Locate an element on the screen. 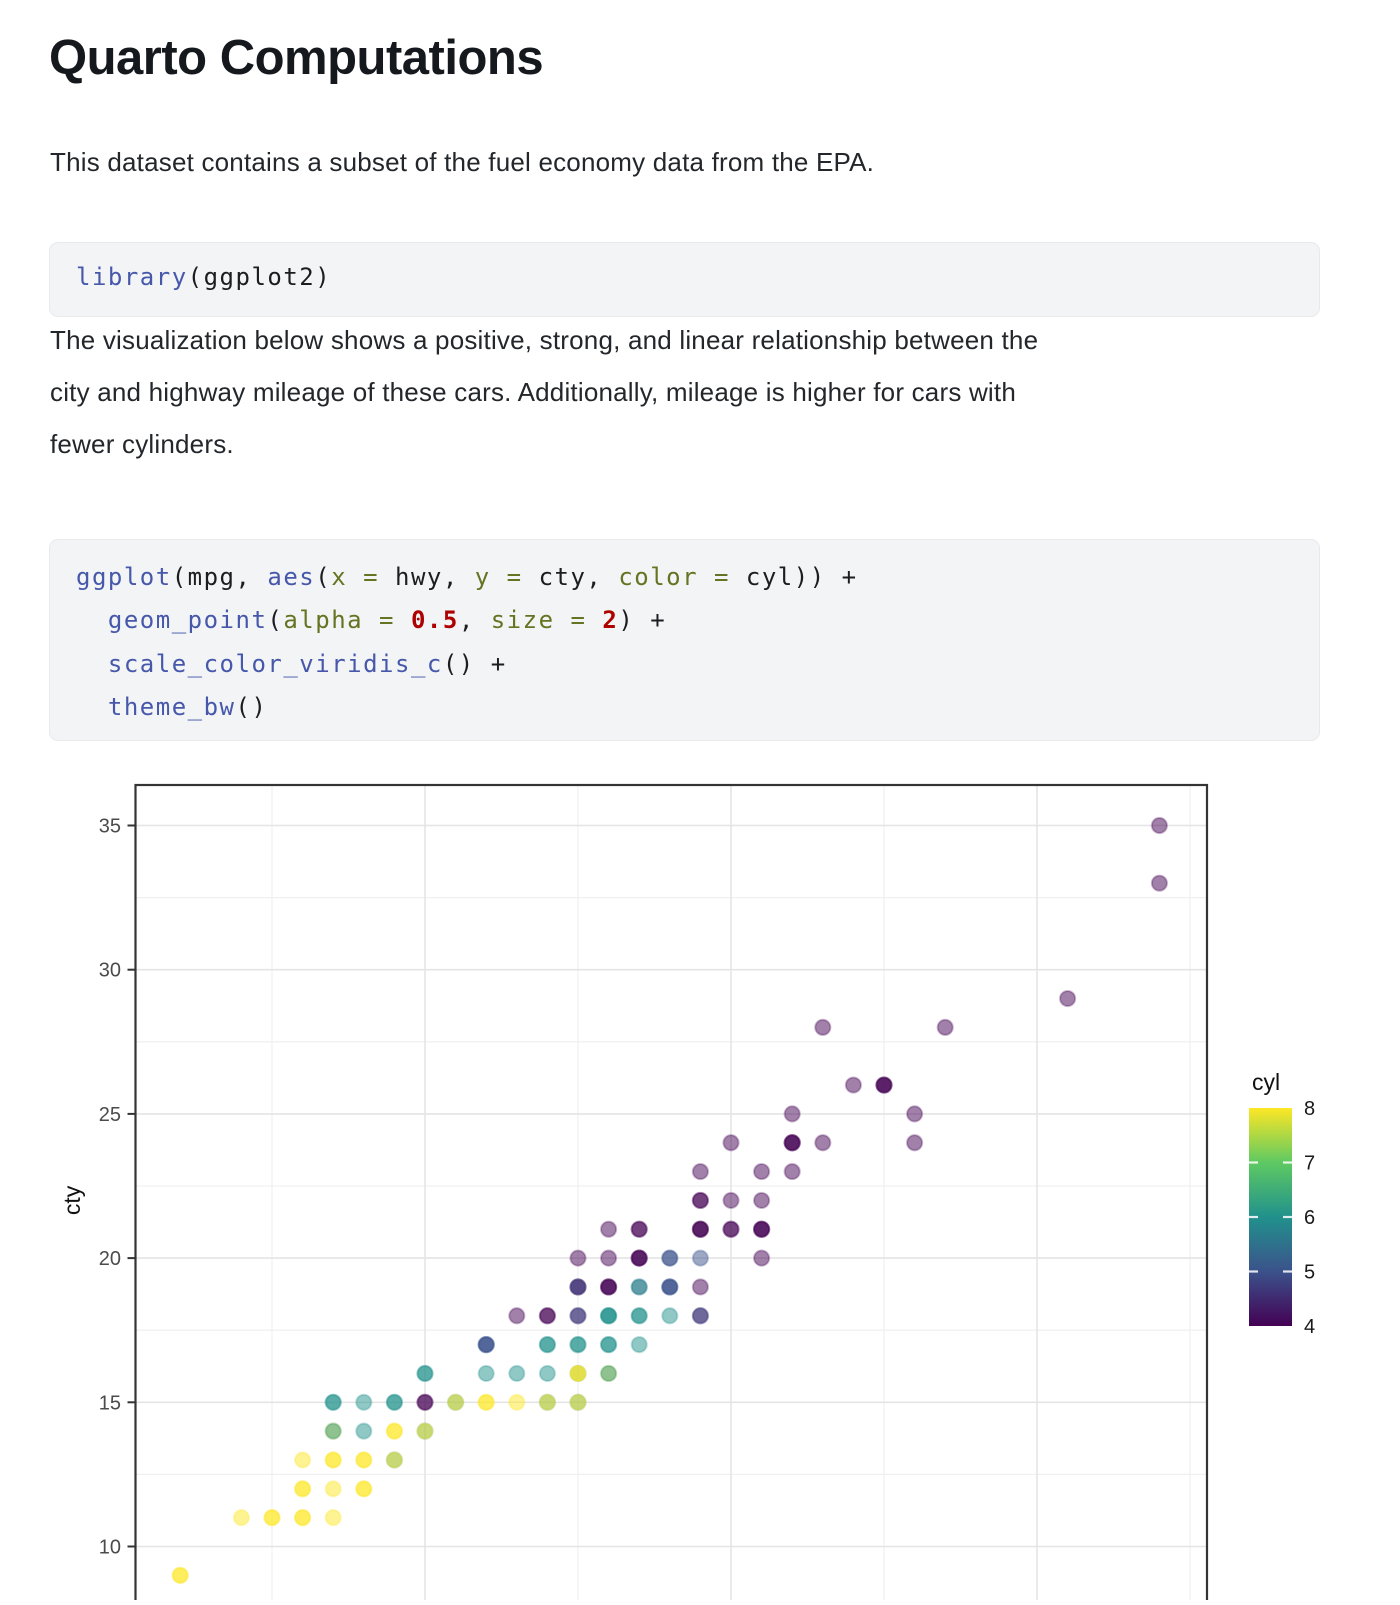  code-line: scale_color_viridis_c() + is located at coordinates (307, 663).